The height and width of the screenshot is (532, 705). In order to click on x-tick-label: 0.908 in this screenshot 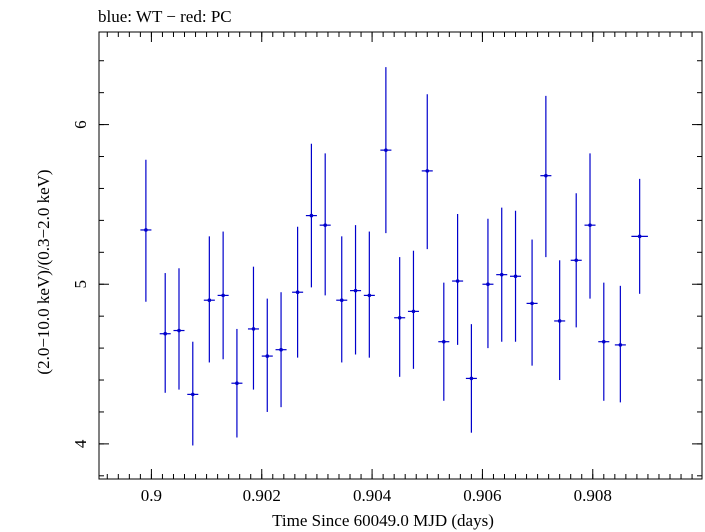, I will do `click(593, 495)`.